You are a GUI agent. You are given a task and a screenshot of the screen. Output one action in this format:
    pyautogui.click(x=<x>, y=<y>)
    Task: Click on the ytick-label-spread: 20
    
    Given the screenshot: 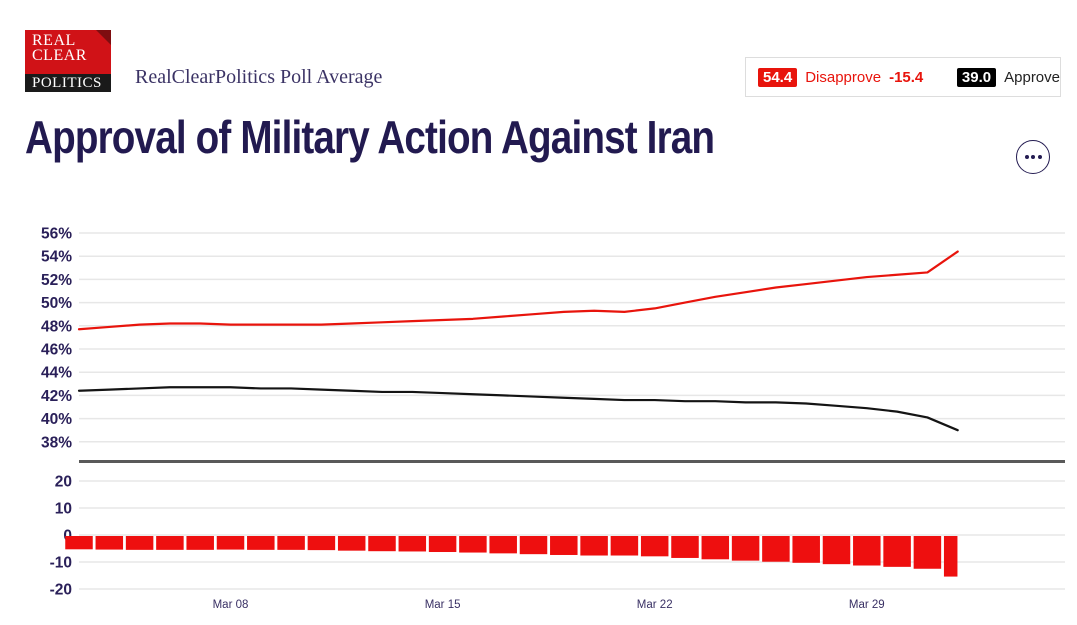 What is the action you would take?
    pyautogui.click(x=63, y=482)
    